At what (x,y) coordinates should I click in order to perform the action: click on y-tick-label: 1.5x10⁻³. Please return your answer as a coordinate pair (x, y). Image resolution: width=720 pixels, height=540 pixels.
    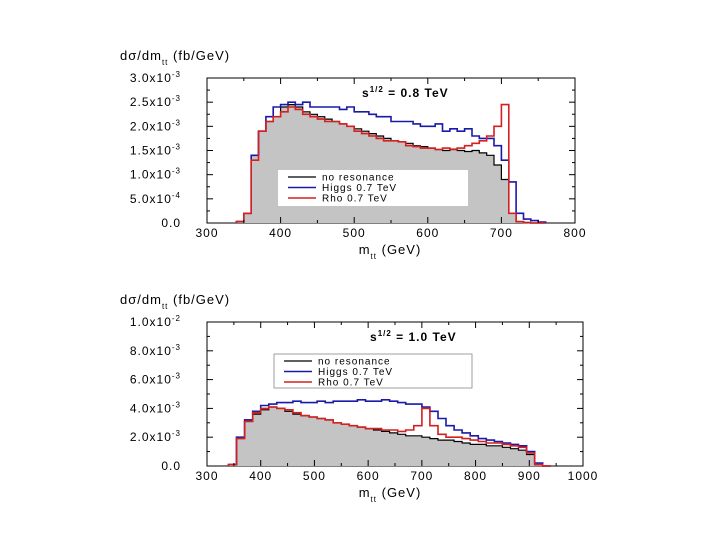
    Looking at the image, I should click on (155, 150).